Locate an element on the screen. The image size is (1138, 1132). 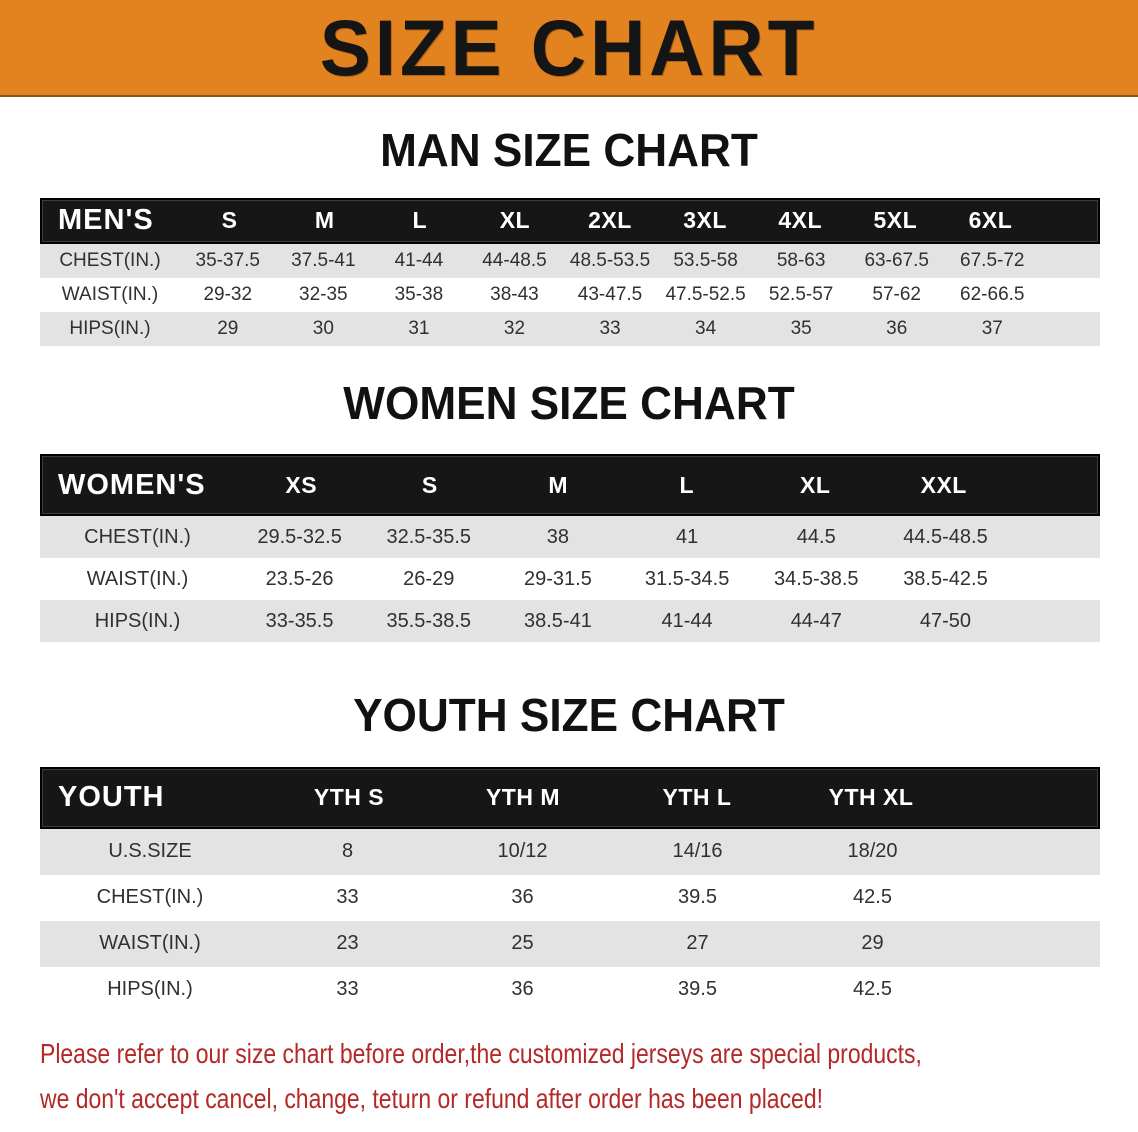
size-value: 47-50 is located at coordinates (945, 620).